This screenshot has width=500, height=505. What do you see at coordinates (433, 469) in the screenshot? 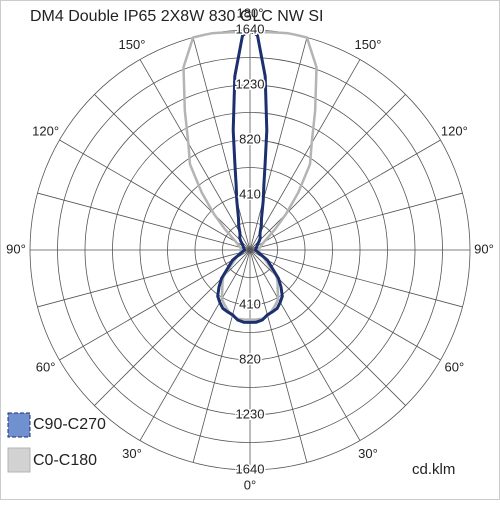
I see `unit-label: cd.klm` at bounding box center [433, 469].